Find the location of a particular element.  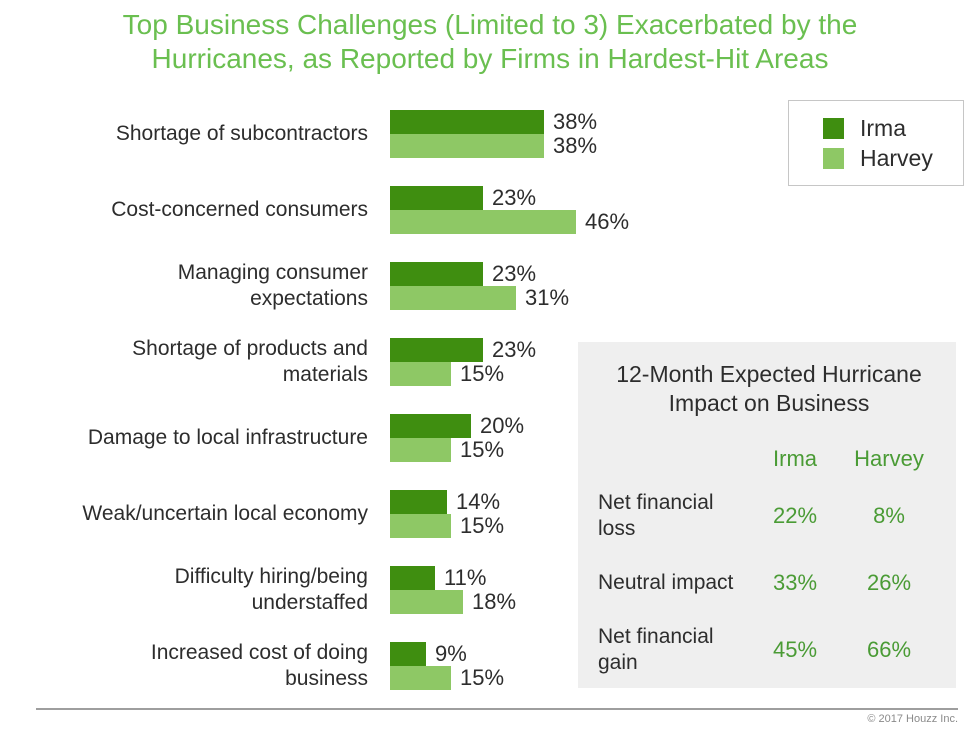

bar-group: Cost-concerned consumers 23% 46% is located at coordinates (348, 210).